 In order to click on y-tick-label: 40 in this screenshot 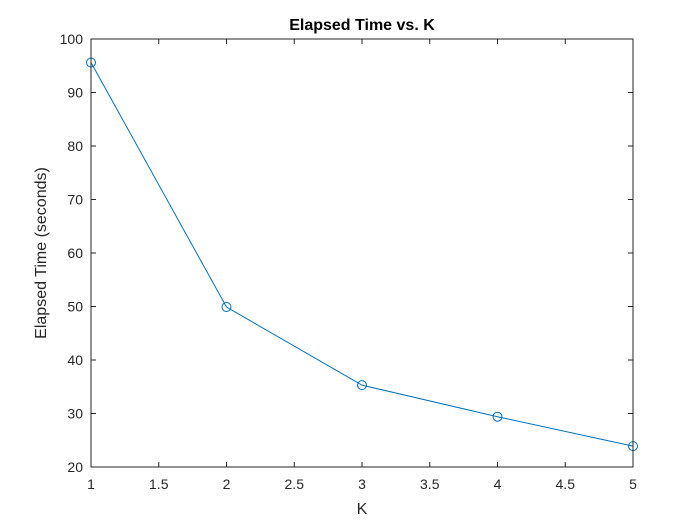, I will do `click(75, 360)`.